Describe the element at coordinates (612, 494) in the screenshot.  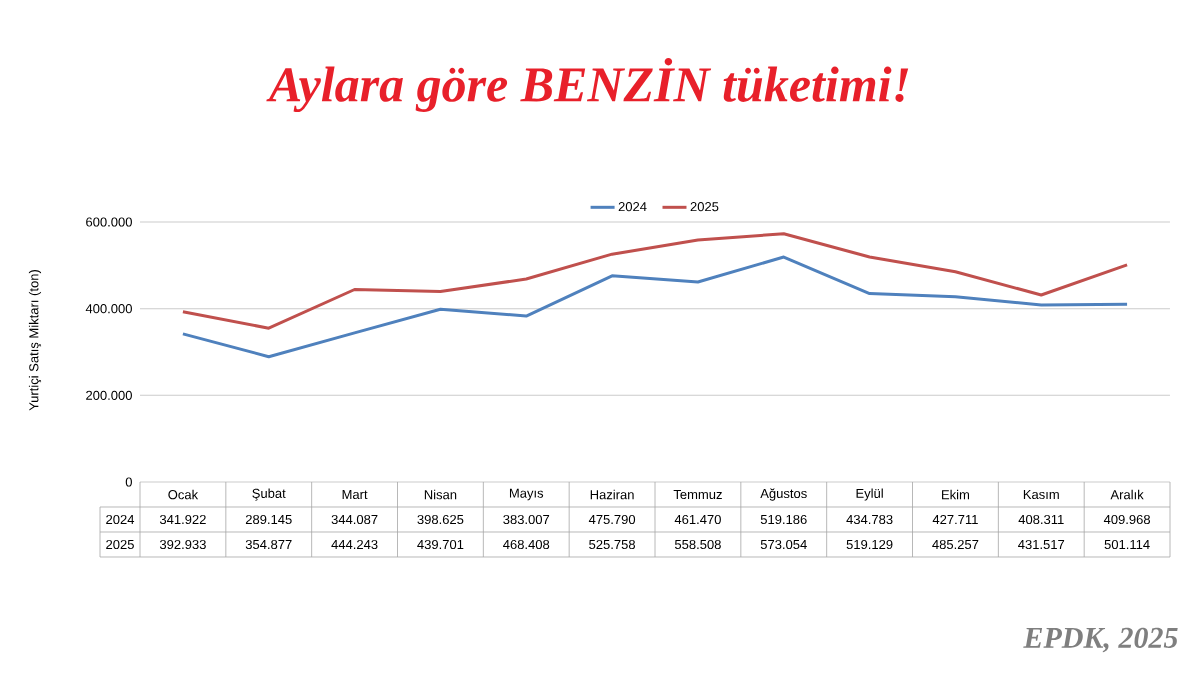
I see `x-tick-label: Haziran` at that location.